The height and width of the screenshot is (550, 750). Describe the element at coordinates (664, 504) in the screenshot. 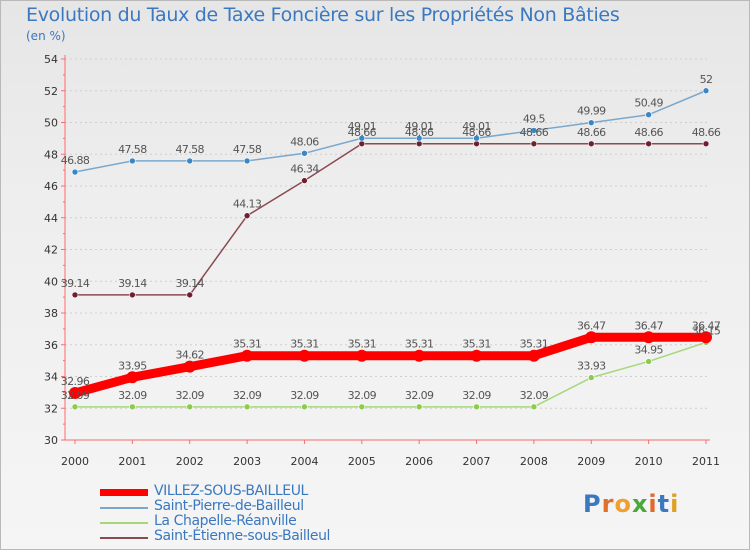

I see `logo-letter: t` at that location.